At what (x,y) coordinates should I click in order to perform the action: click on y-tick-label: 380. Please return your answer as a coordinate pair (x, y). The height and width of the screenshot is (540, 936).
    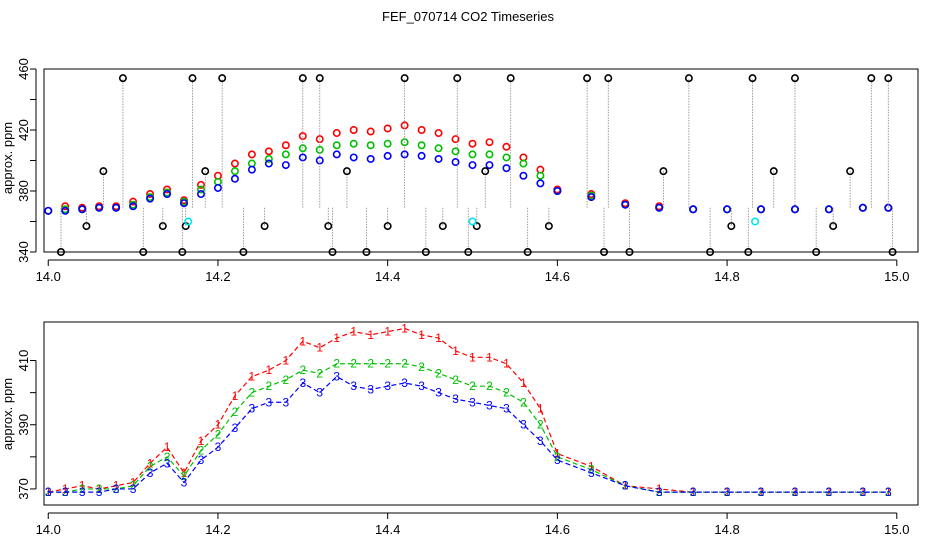
    Looking at the image, I should click on (23, 191).